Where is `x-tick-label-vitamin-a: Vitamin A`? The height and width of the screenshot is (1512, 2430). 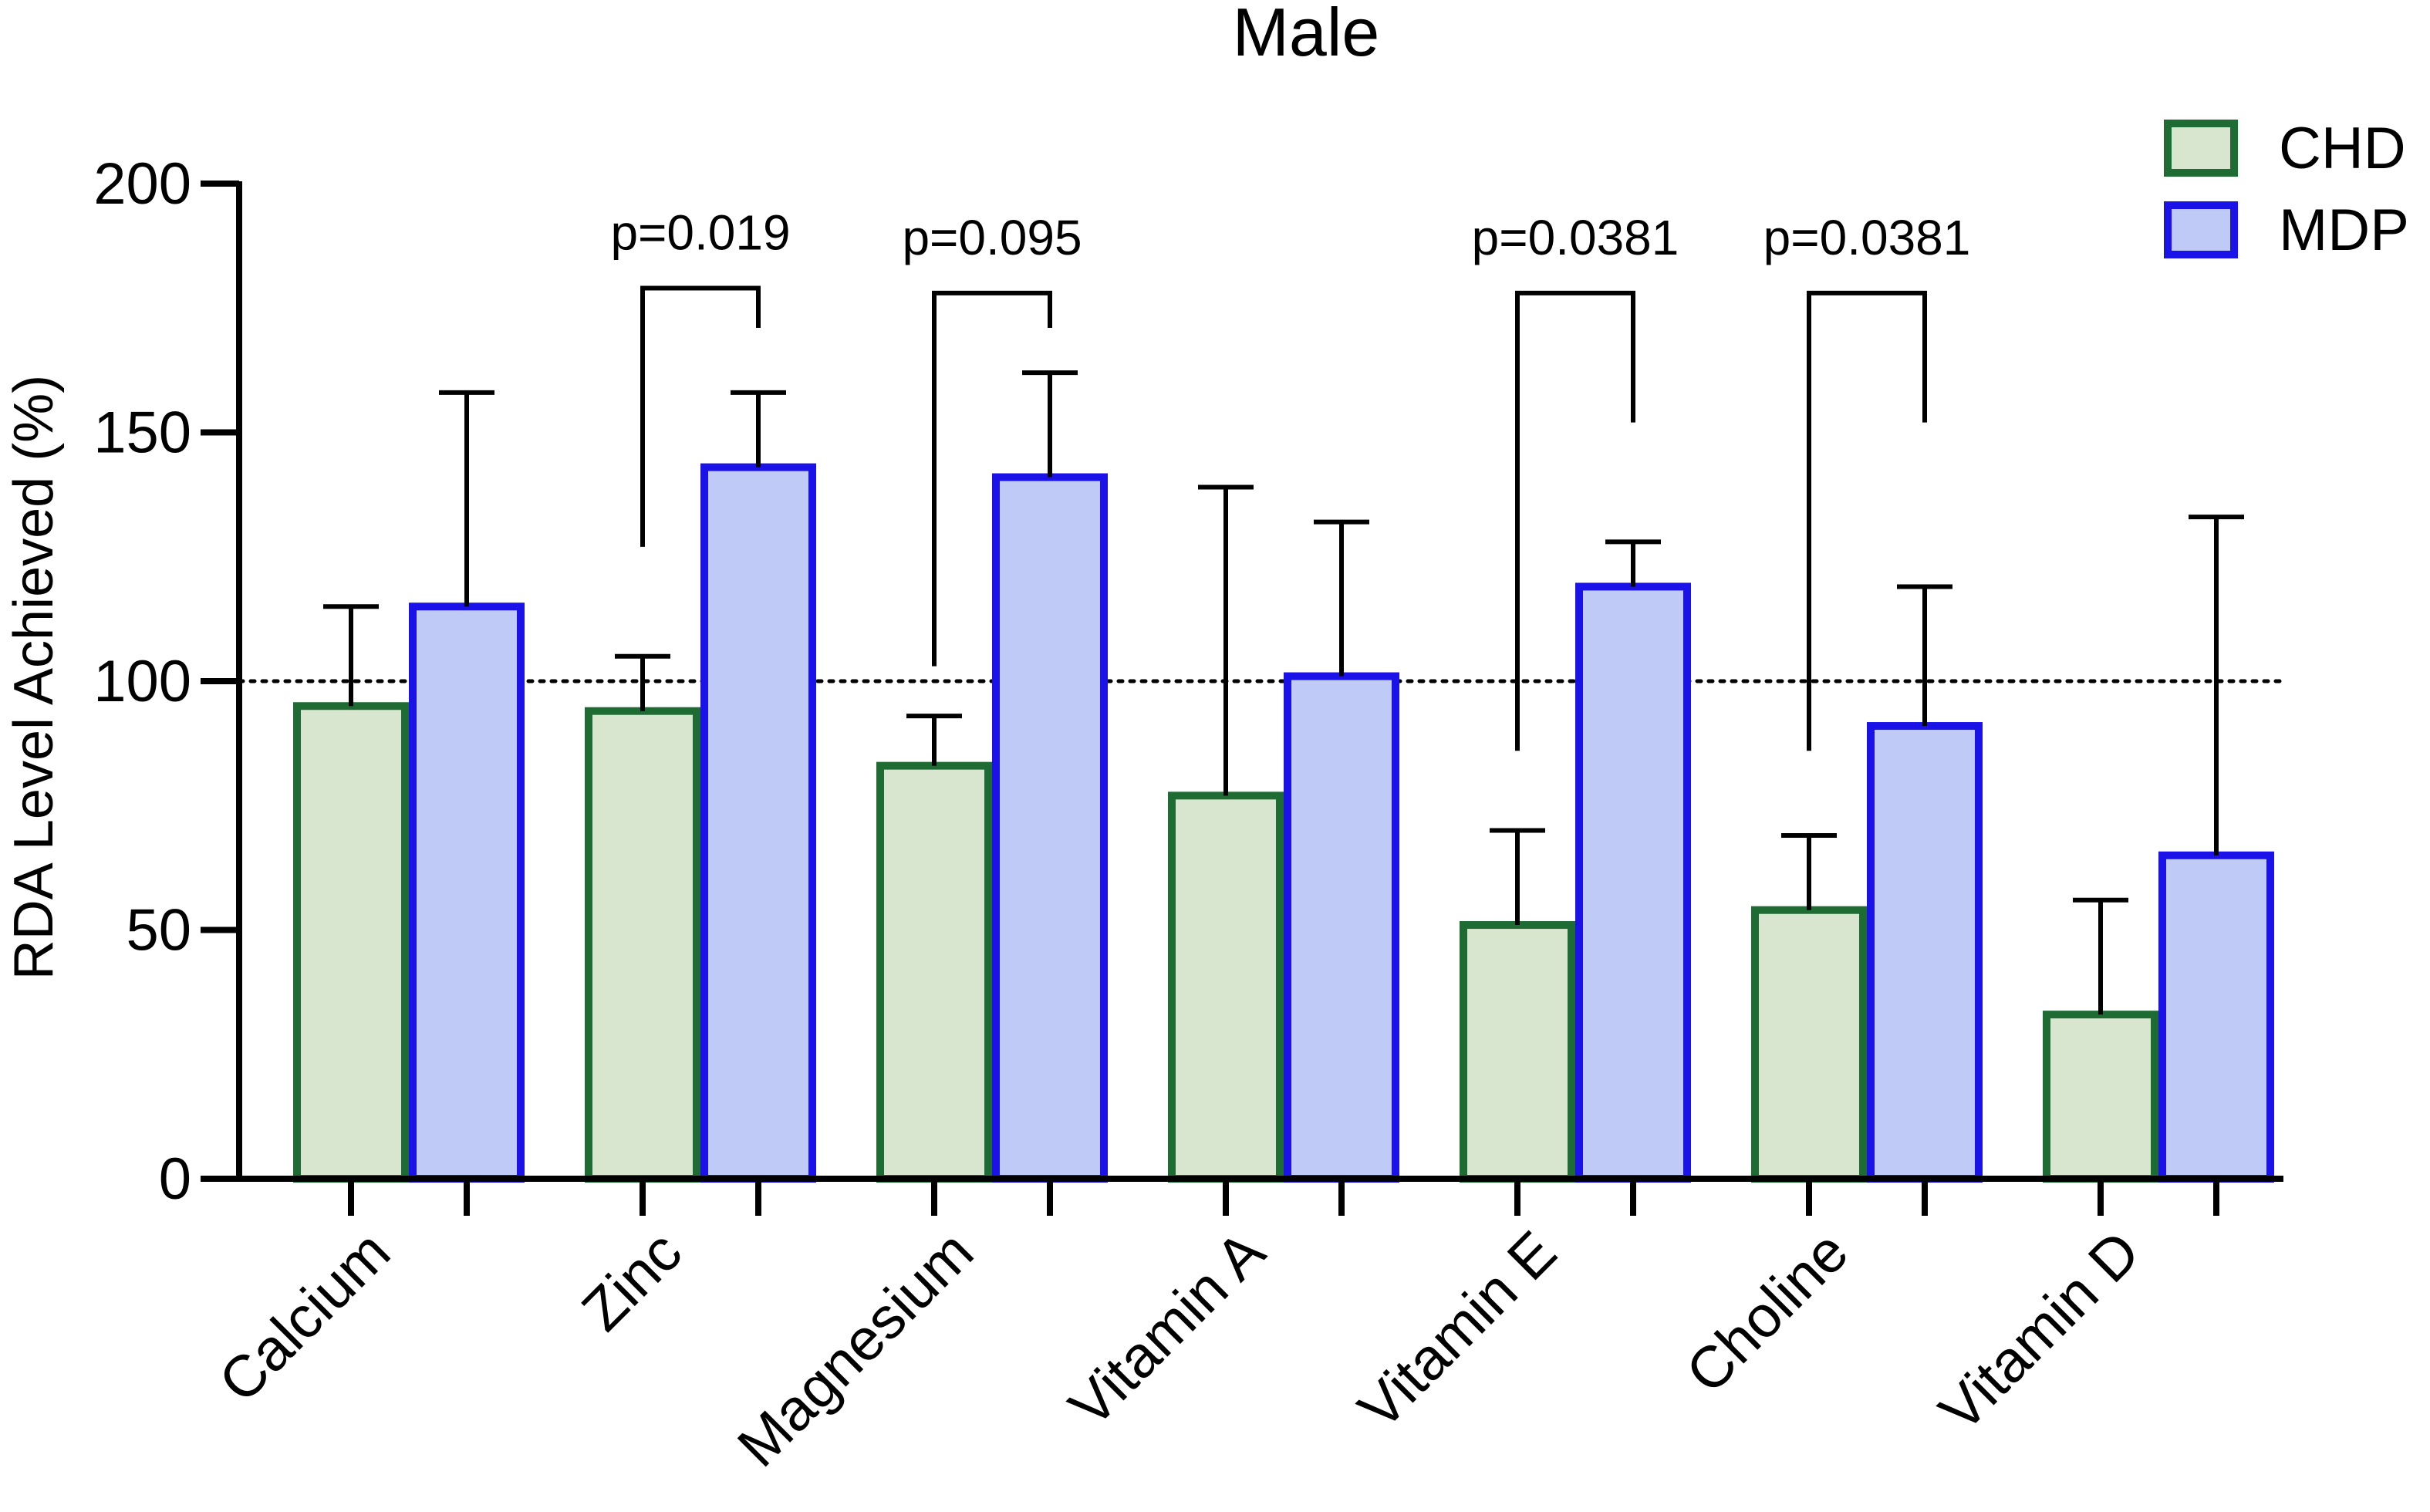 x-tick-label-vitamin-a: Vitamin A is located at coordinates (1167, 1329).